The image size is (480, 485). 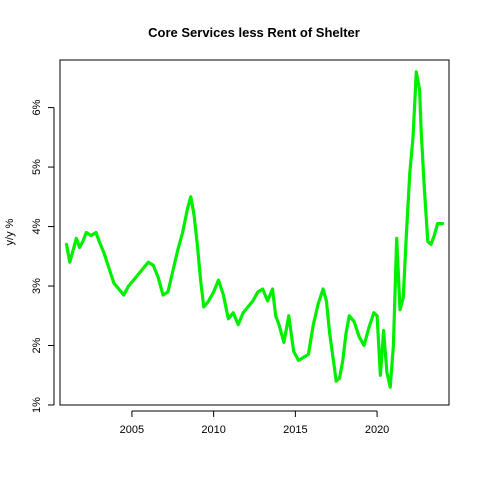 I want to click on y-tick-label: 2%, so click(x=37, y=345).